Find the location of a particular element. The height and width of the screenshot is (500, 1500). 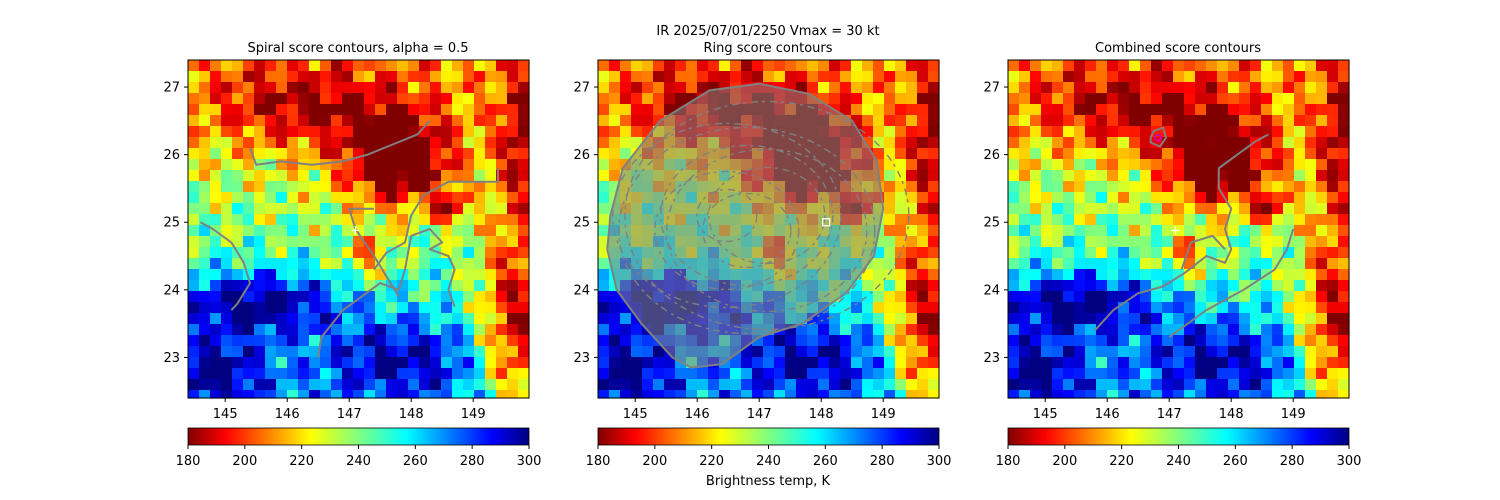

figure-title: IR 2025/07/01/2250 Vmax = 30 kt is located at coordinates (767, 31).